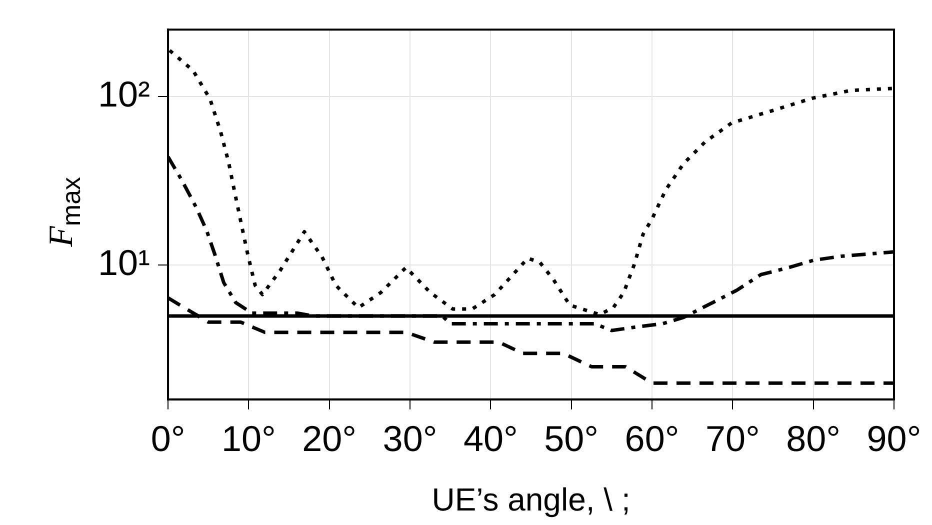  What do you see at coordinates (490, 438) in the screenshot?
I see `x-tick-label: 40°` at bounding box center [490, 438].